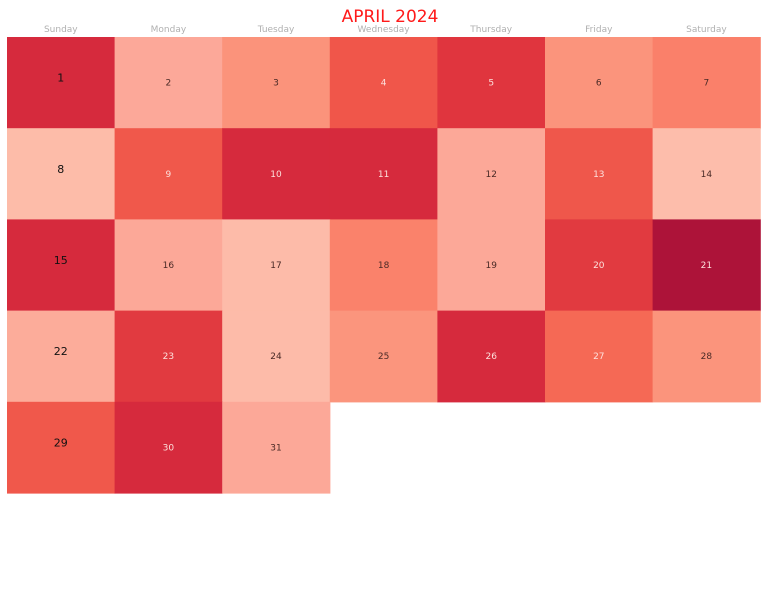 This screenshot has height=612, width=765. I want to click on weekday-label-sunday: Sunday, so click(61, 30).